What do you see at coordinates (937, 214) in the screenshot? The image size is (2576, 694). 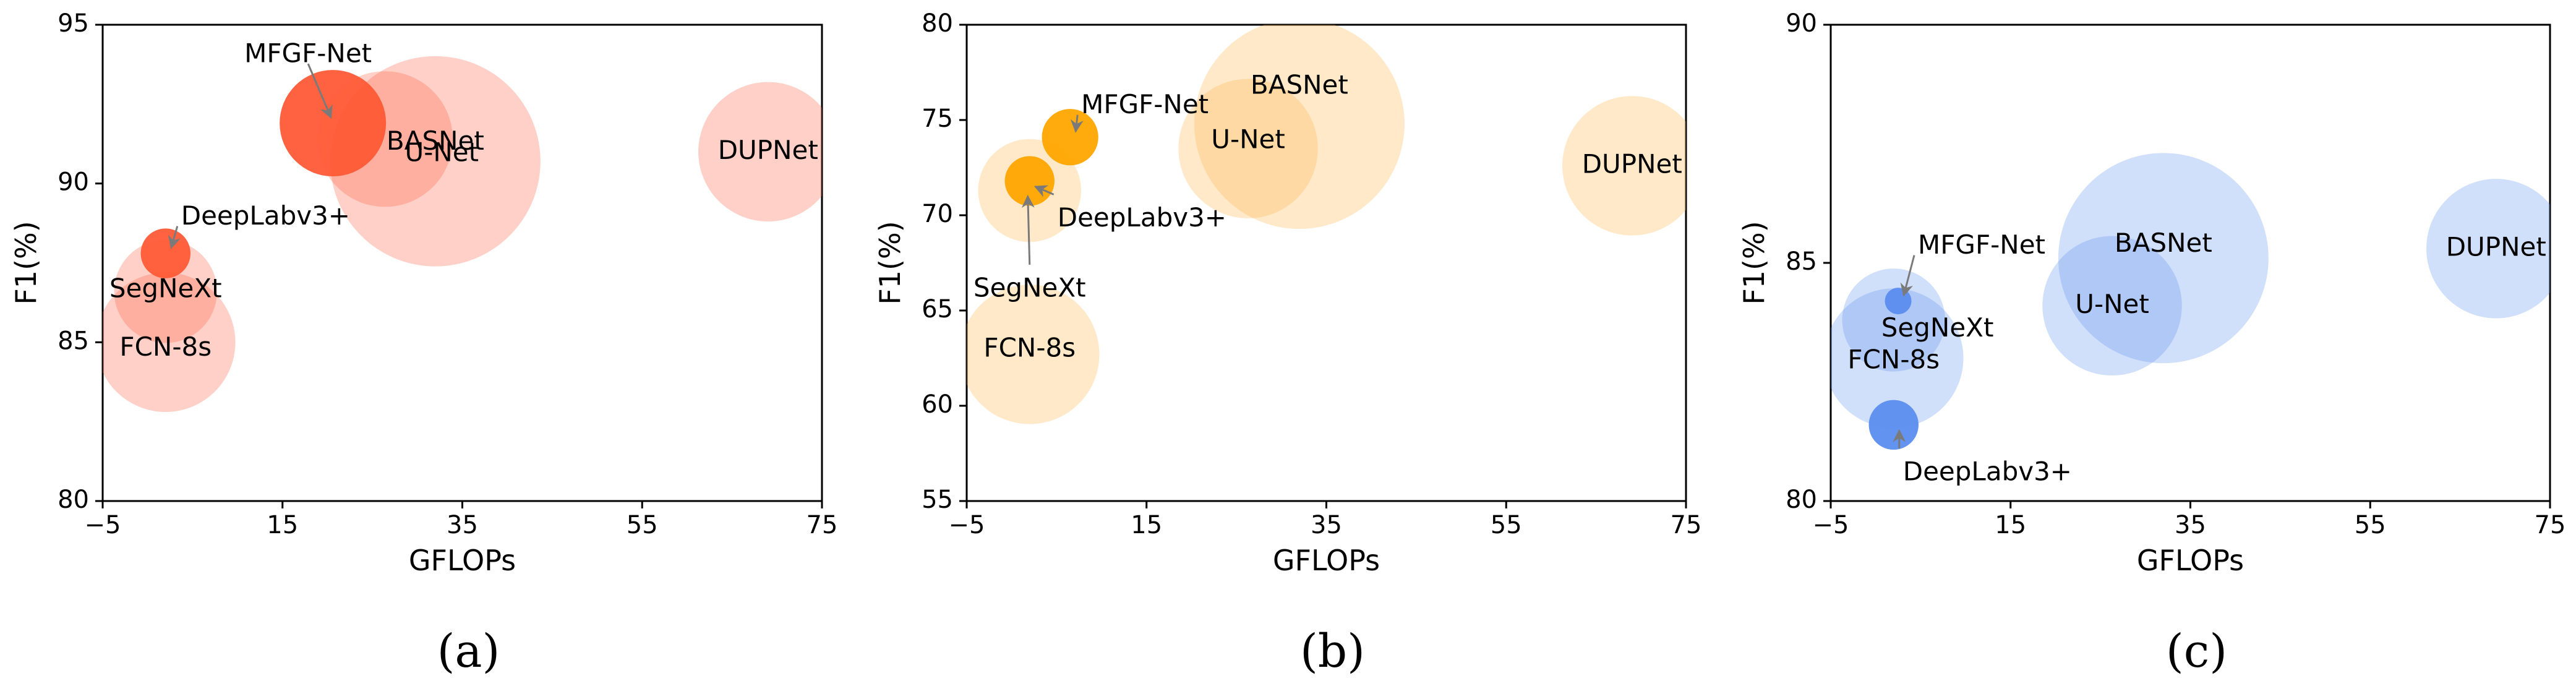 I see `y-tick-label: 70` at bounding box center [937, 214].